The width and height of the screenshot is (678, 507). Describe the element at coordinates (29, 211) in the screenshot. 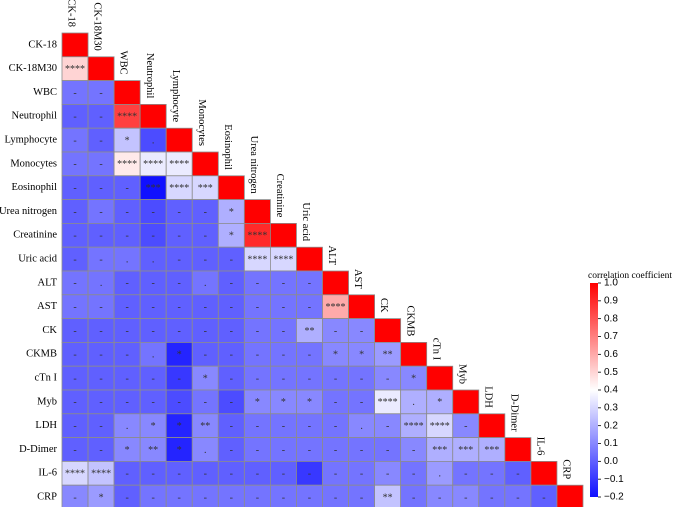

I see `row-label: Urea nitrogen` at that location.